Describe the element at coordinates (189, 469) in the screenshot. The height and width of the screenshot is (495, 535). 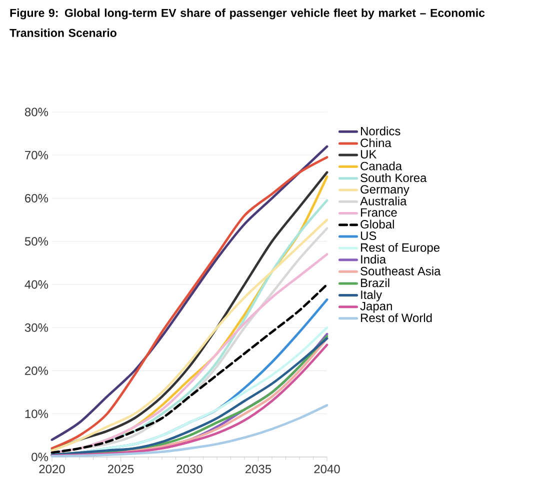
I see `x-tick-label: 2030` at that location.